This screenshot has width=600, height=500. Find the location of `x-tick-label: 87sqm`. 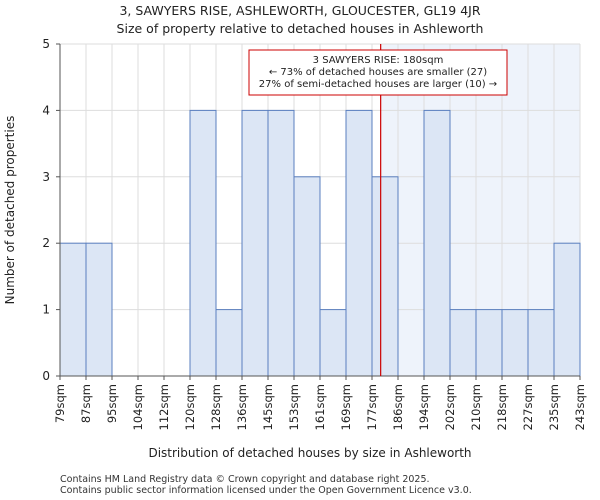

x-tick-label: 87sqm is located at coordinates (86, 403).